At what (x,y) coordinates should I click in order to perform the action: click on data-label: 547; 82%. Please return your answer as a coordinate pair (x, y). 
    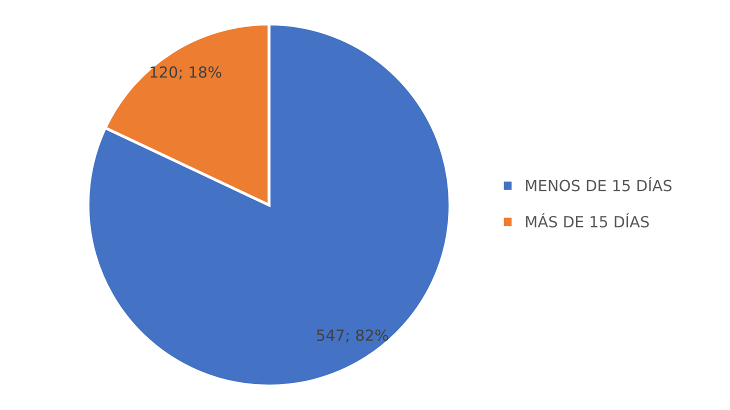
    Looking at the image, I should click on (352, 336).